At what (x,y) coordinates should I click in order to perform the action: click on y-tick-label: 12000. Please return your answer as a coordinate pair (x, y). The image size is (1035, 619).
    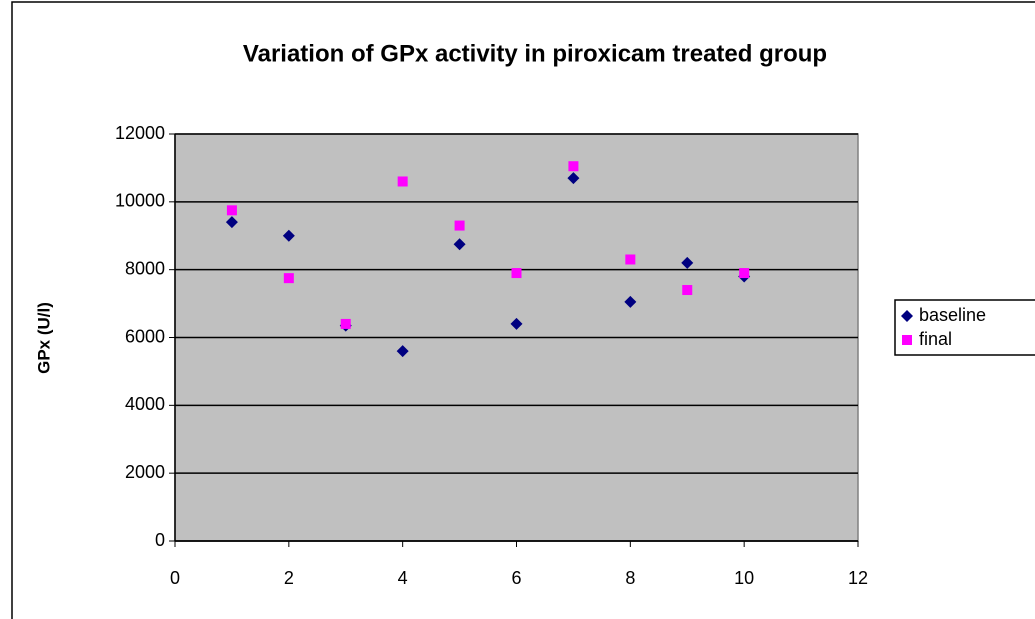
    Looking at the image, I should click on (140, 133).